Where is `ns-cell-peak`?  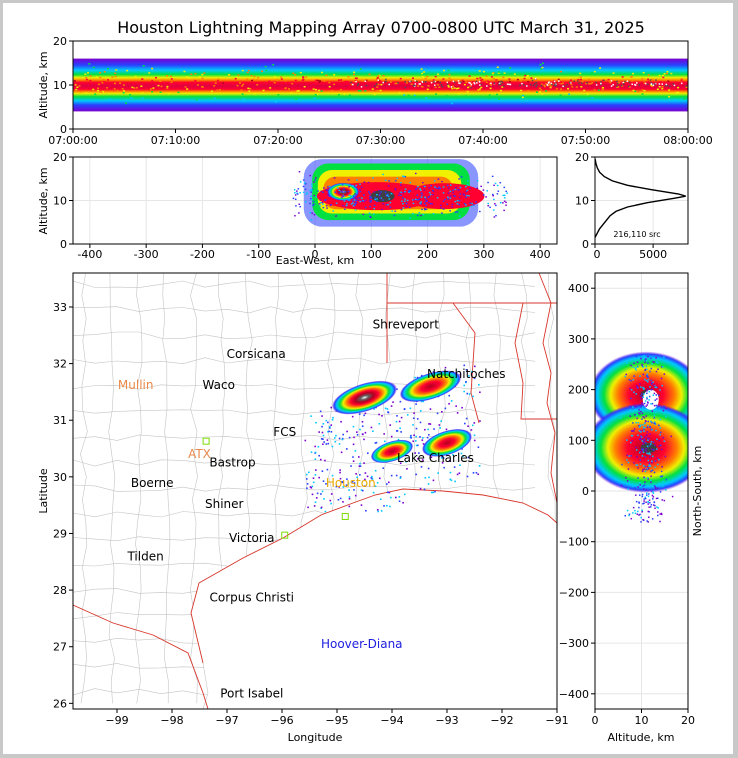 ns-cell-peak is located at coordinates (650, 399).